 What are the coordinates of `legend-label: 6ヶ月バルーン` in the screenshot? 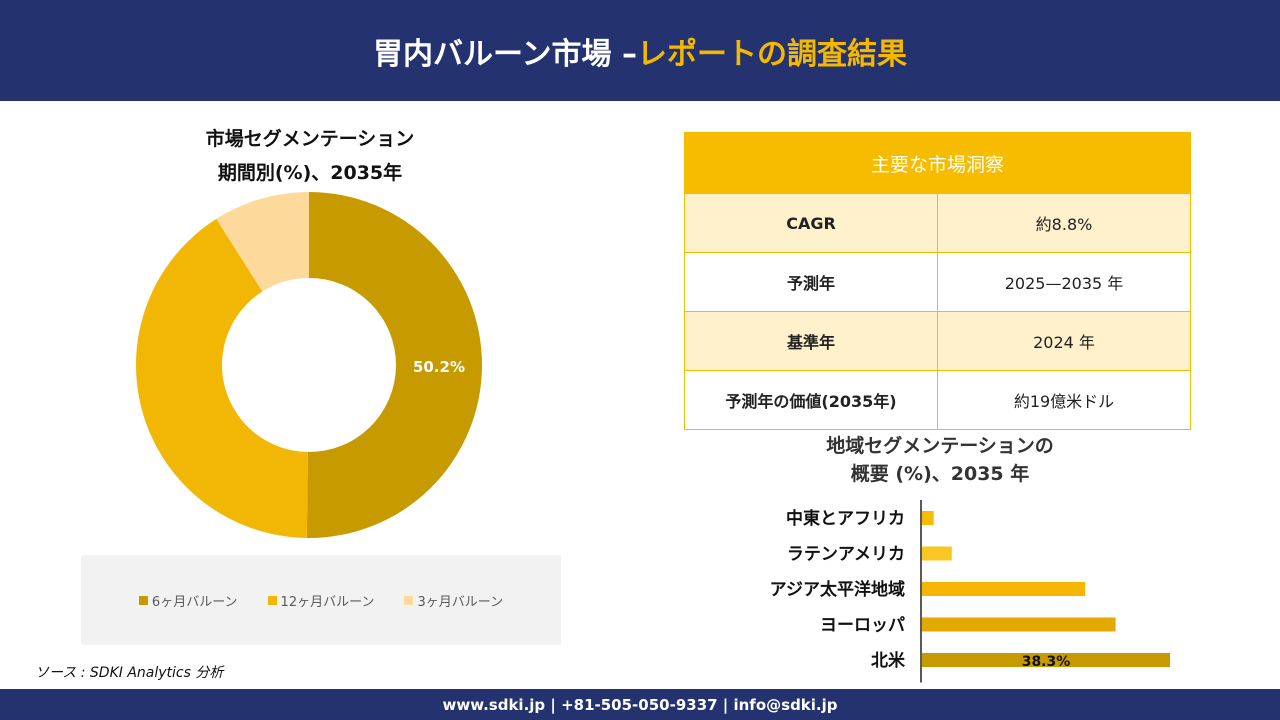 It's located at (194, 602).